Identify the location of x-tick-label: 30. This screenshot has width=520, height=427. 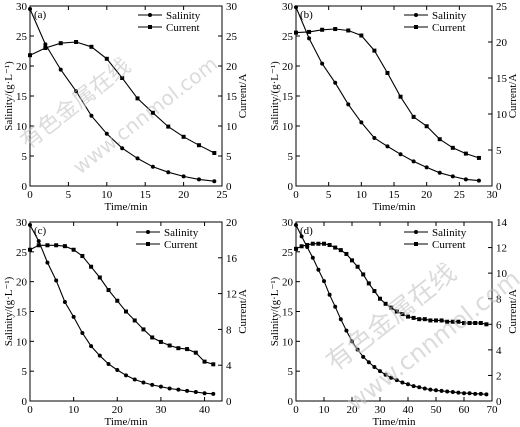
(161, 410).